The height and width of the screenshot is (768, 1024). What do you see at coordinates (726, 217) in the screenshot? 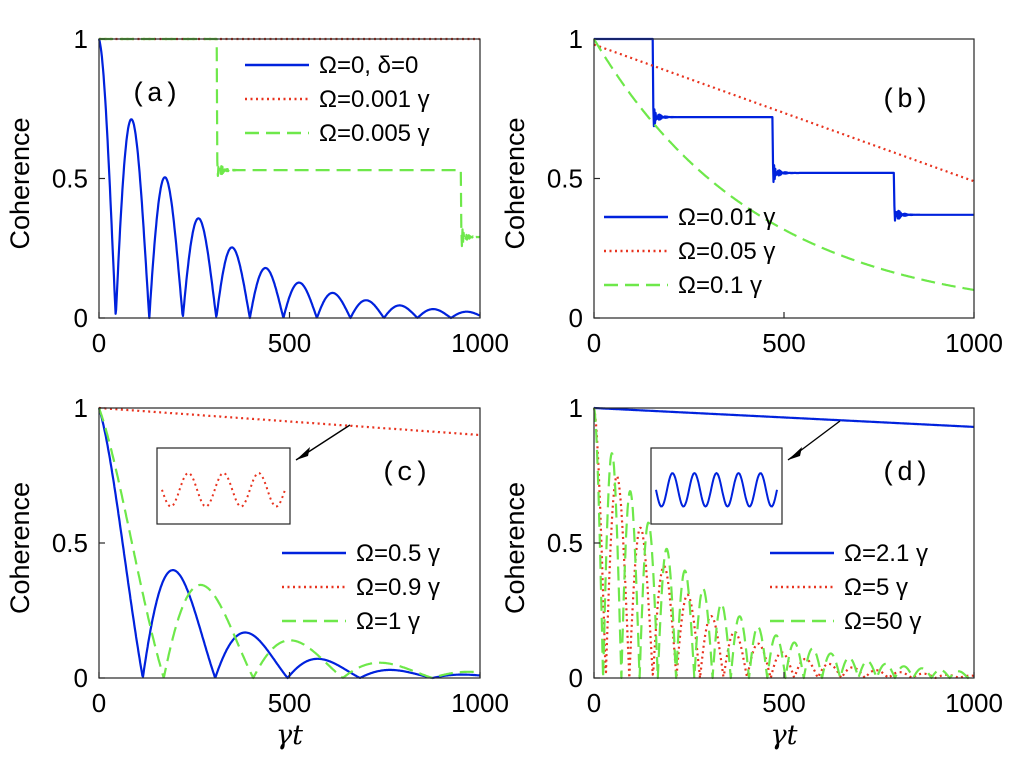
I see `legend-label-0: Ω=0.01 γ` at bounding box center [726, 217].